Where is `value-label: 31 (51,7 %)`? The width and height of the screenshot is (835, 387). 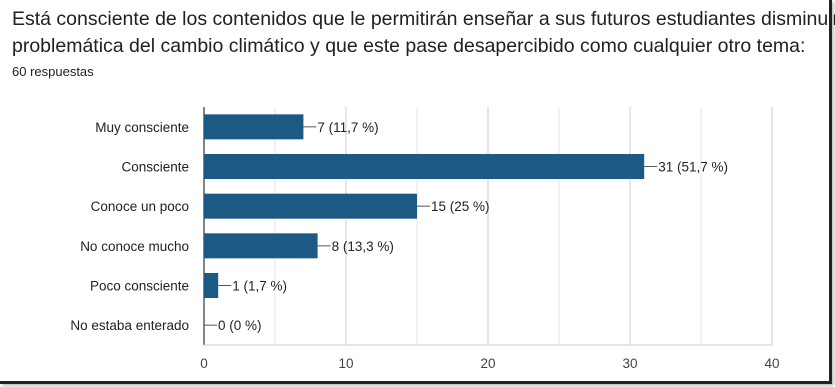
value-label: 31 (51,7 %) is located at coordinates (693, 167).